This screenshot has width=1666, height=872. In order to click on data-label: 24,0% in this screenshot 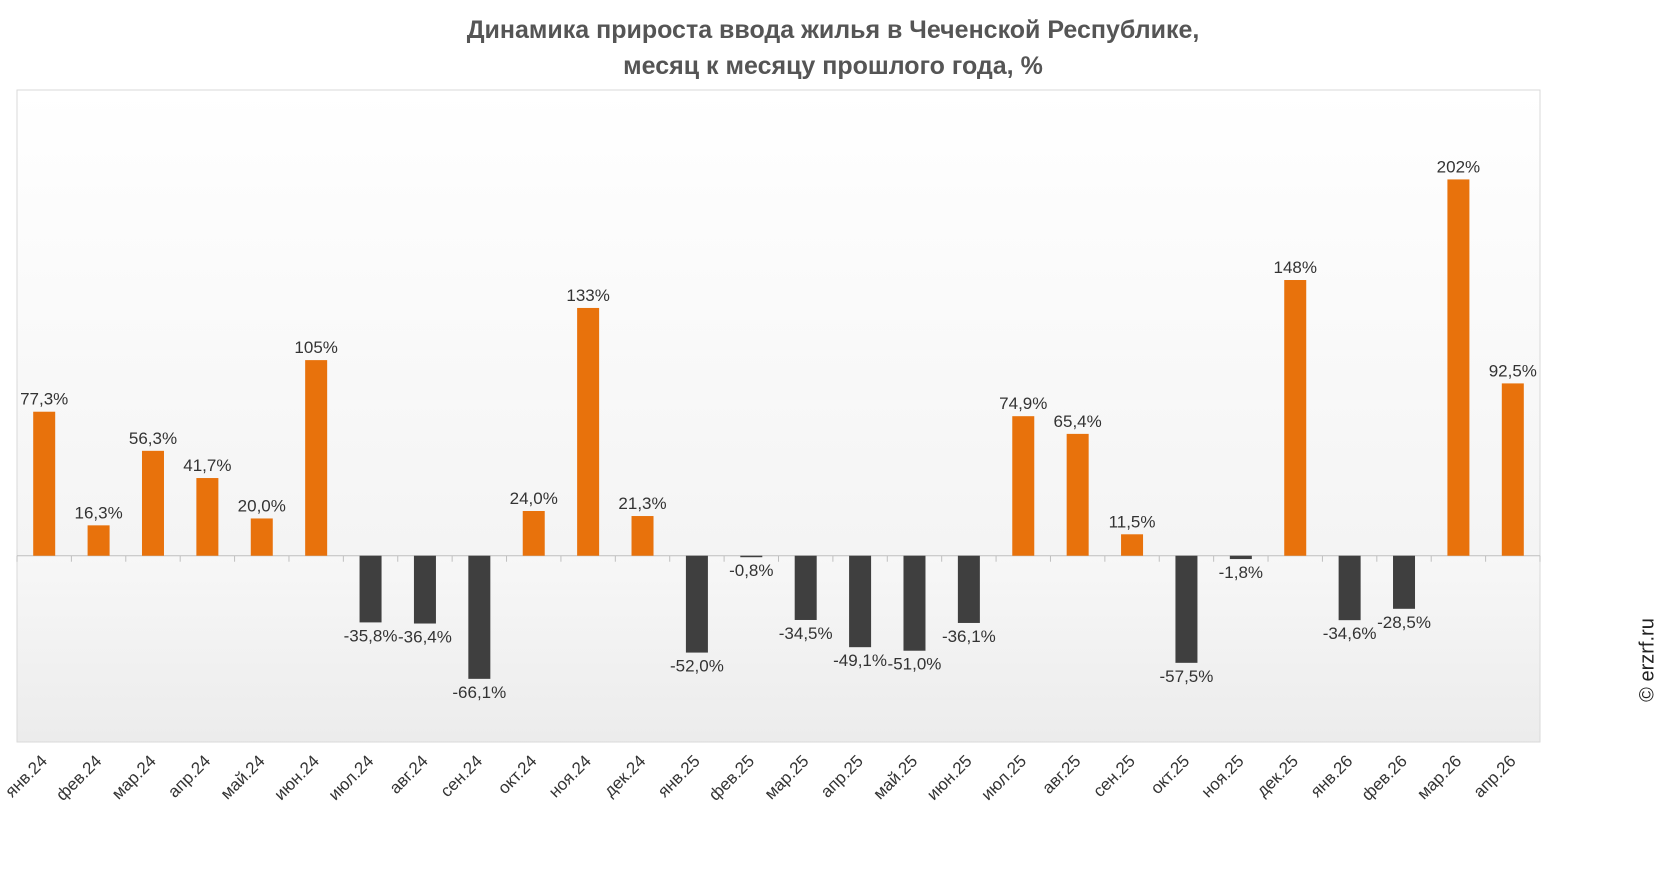, I will do `click(534, 498)`.